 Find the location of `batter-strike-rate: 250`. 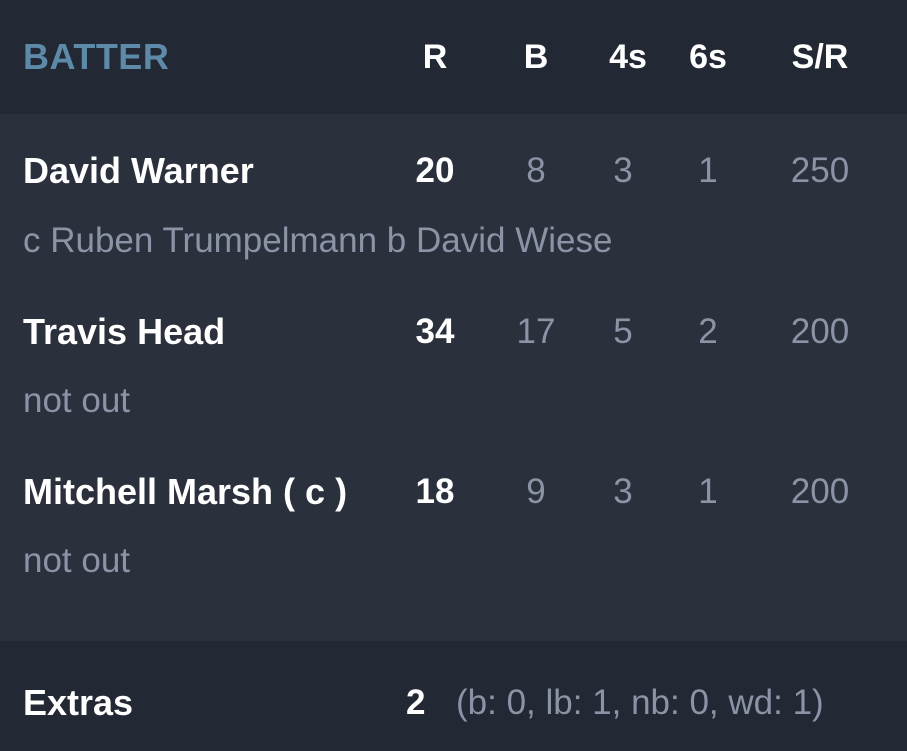

batter-strike-rate: 250 is located at coordinates (820, 170).